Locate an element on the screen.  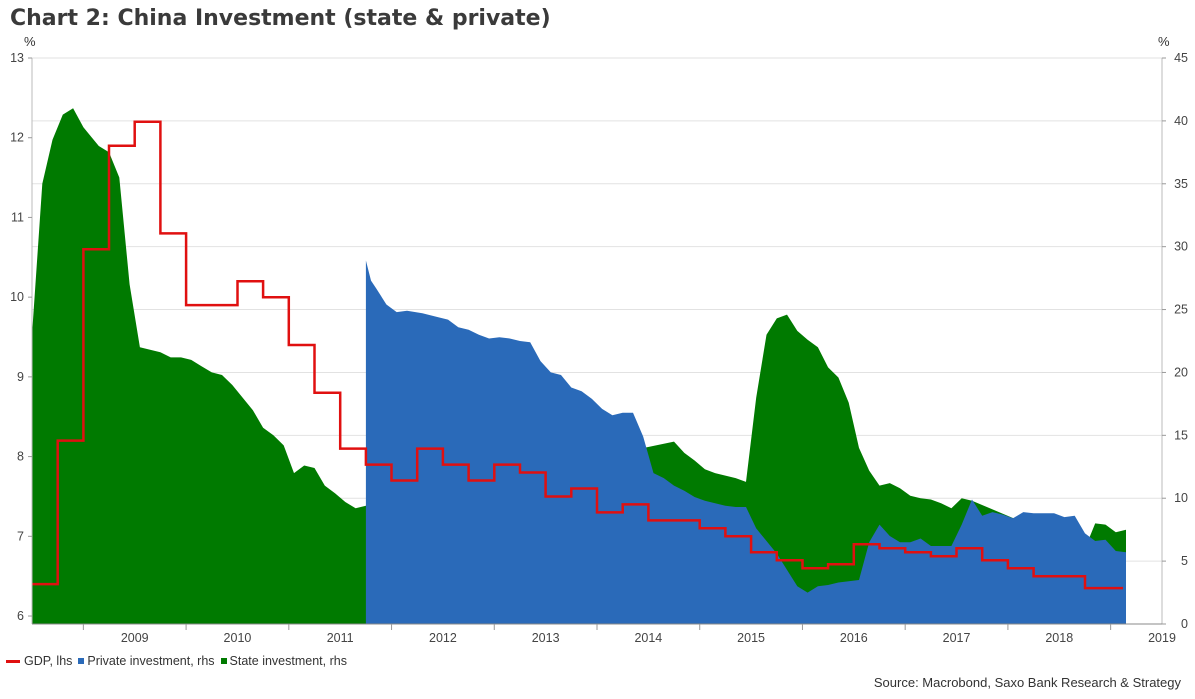
x-tick-label-2009: 2009 is located at coordinates (135, 638).